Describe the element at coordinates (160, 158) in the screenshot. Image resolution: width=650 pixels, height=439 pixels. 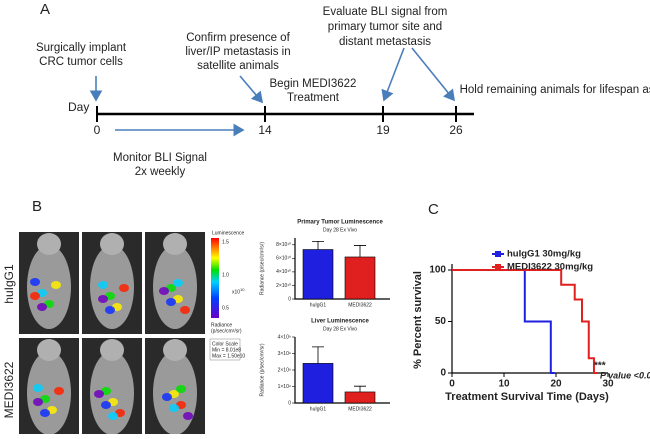
I see `timeline-note: Monitor BLI Signal` at that location.